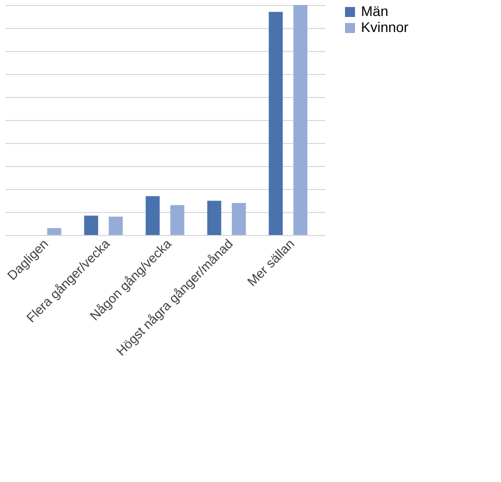  What do you see at coordinates (374, 11) in the screenshot?
I see `legend-label: Män` at bounding box center [374, 11].